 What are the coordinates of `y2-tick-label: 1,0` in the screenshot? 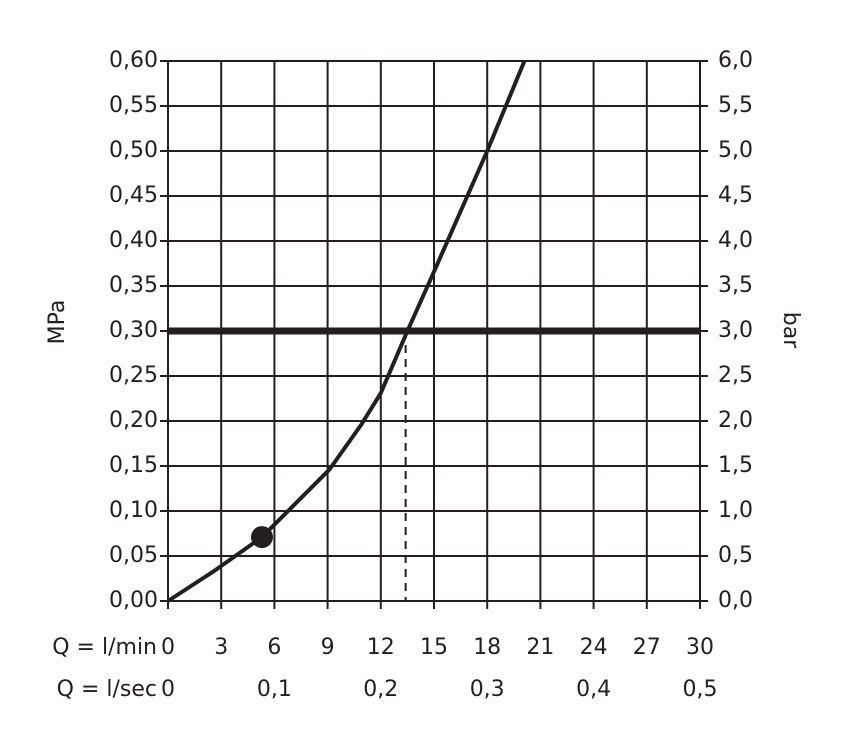 It's located at (735, 510).